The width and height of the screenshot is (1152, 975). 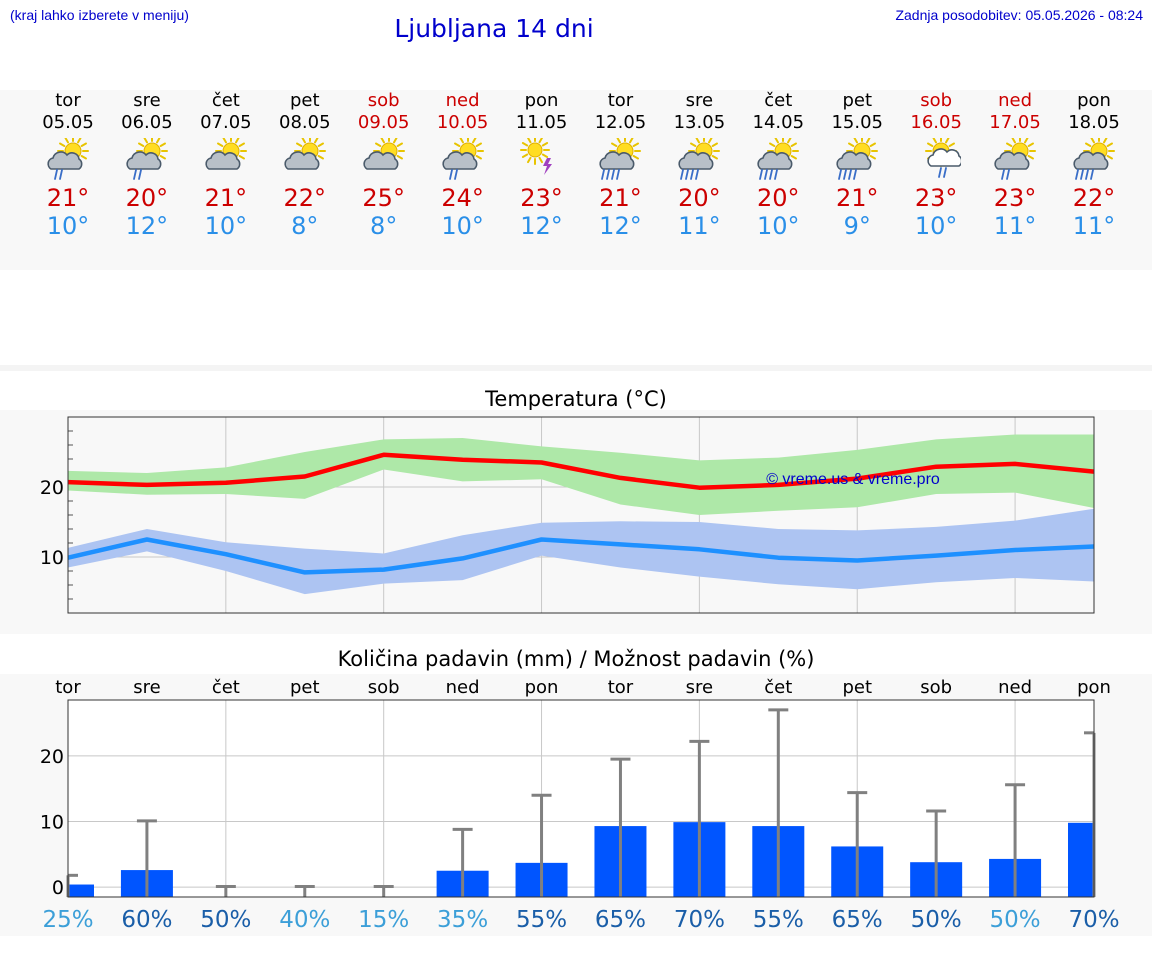 I want to click on max-temperature: 25°, so click(x=383, y=198).